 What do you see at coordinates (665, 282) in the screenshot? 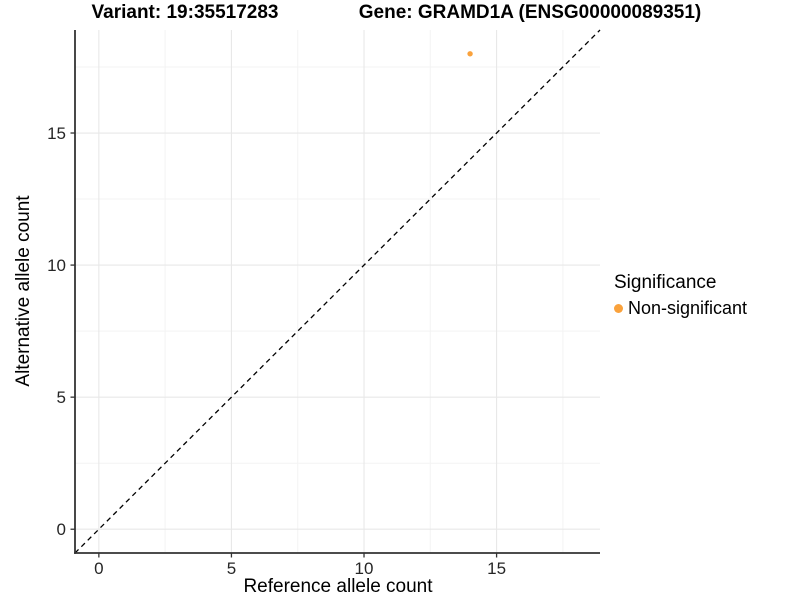
I see `legend-title: Significance` at bounding box center [665, 282].